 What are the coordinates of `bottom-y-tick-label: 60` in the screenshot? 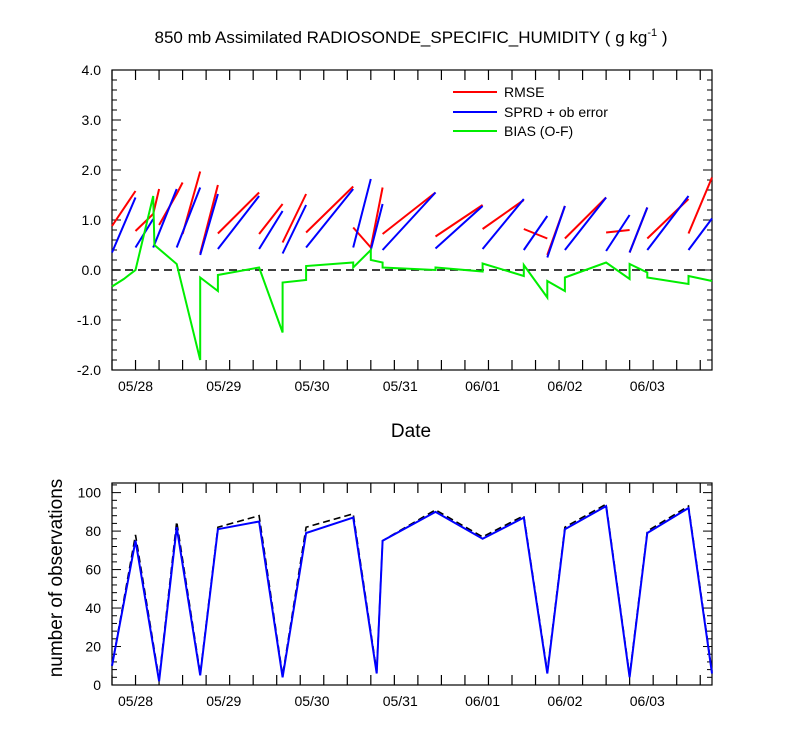 It's located at (93, 570).